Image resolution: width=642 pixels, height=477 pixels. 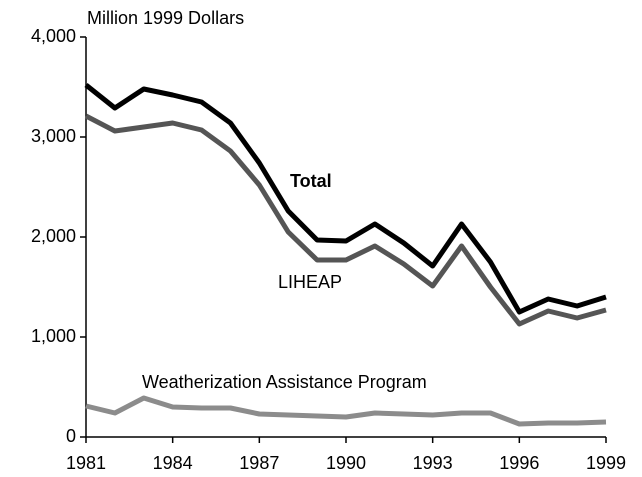 What do you see at coordinates (606, 463) in the screenshot?
I see `x-tick-label: 1999` at bounding box center [606, 463].